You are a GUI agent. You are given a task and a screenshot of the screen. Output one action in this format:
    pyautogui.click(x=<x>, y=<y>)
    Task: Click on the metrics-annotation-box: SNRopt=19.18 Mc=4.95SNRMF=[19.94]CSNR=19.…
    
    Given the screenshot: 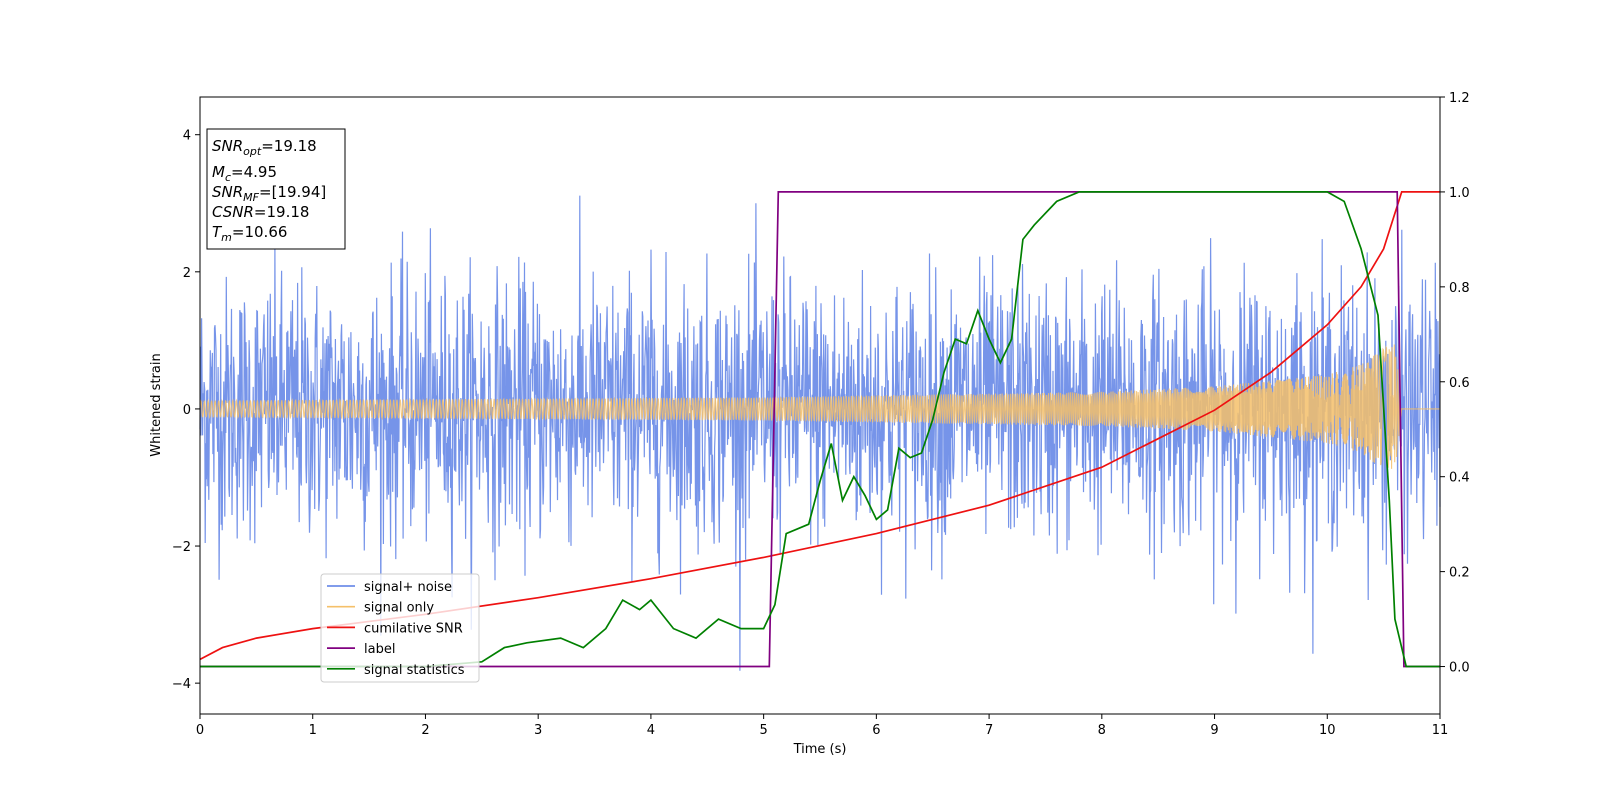 What is the action you would take?
    pyautogui.click(x=276, y=189)
    